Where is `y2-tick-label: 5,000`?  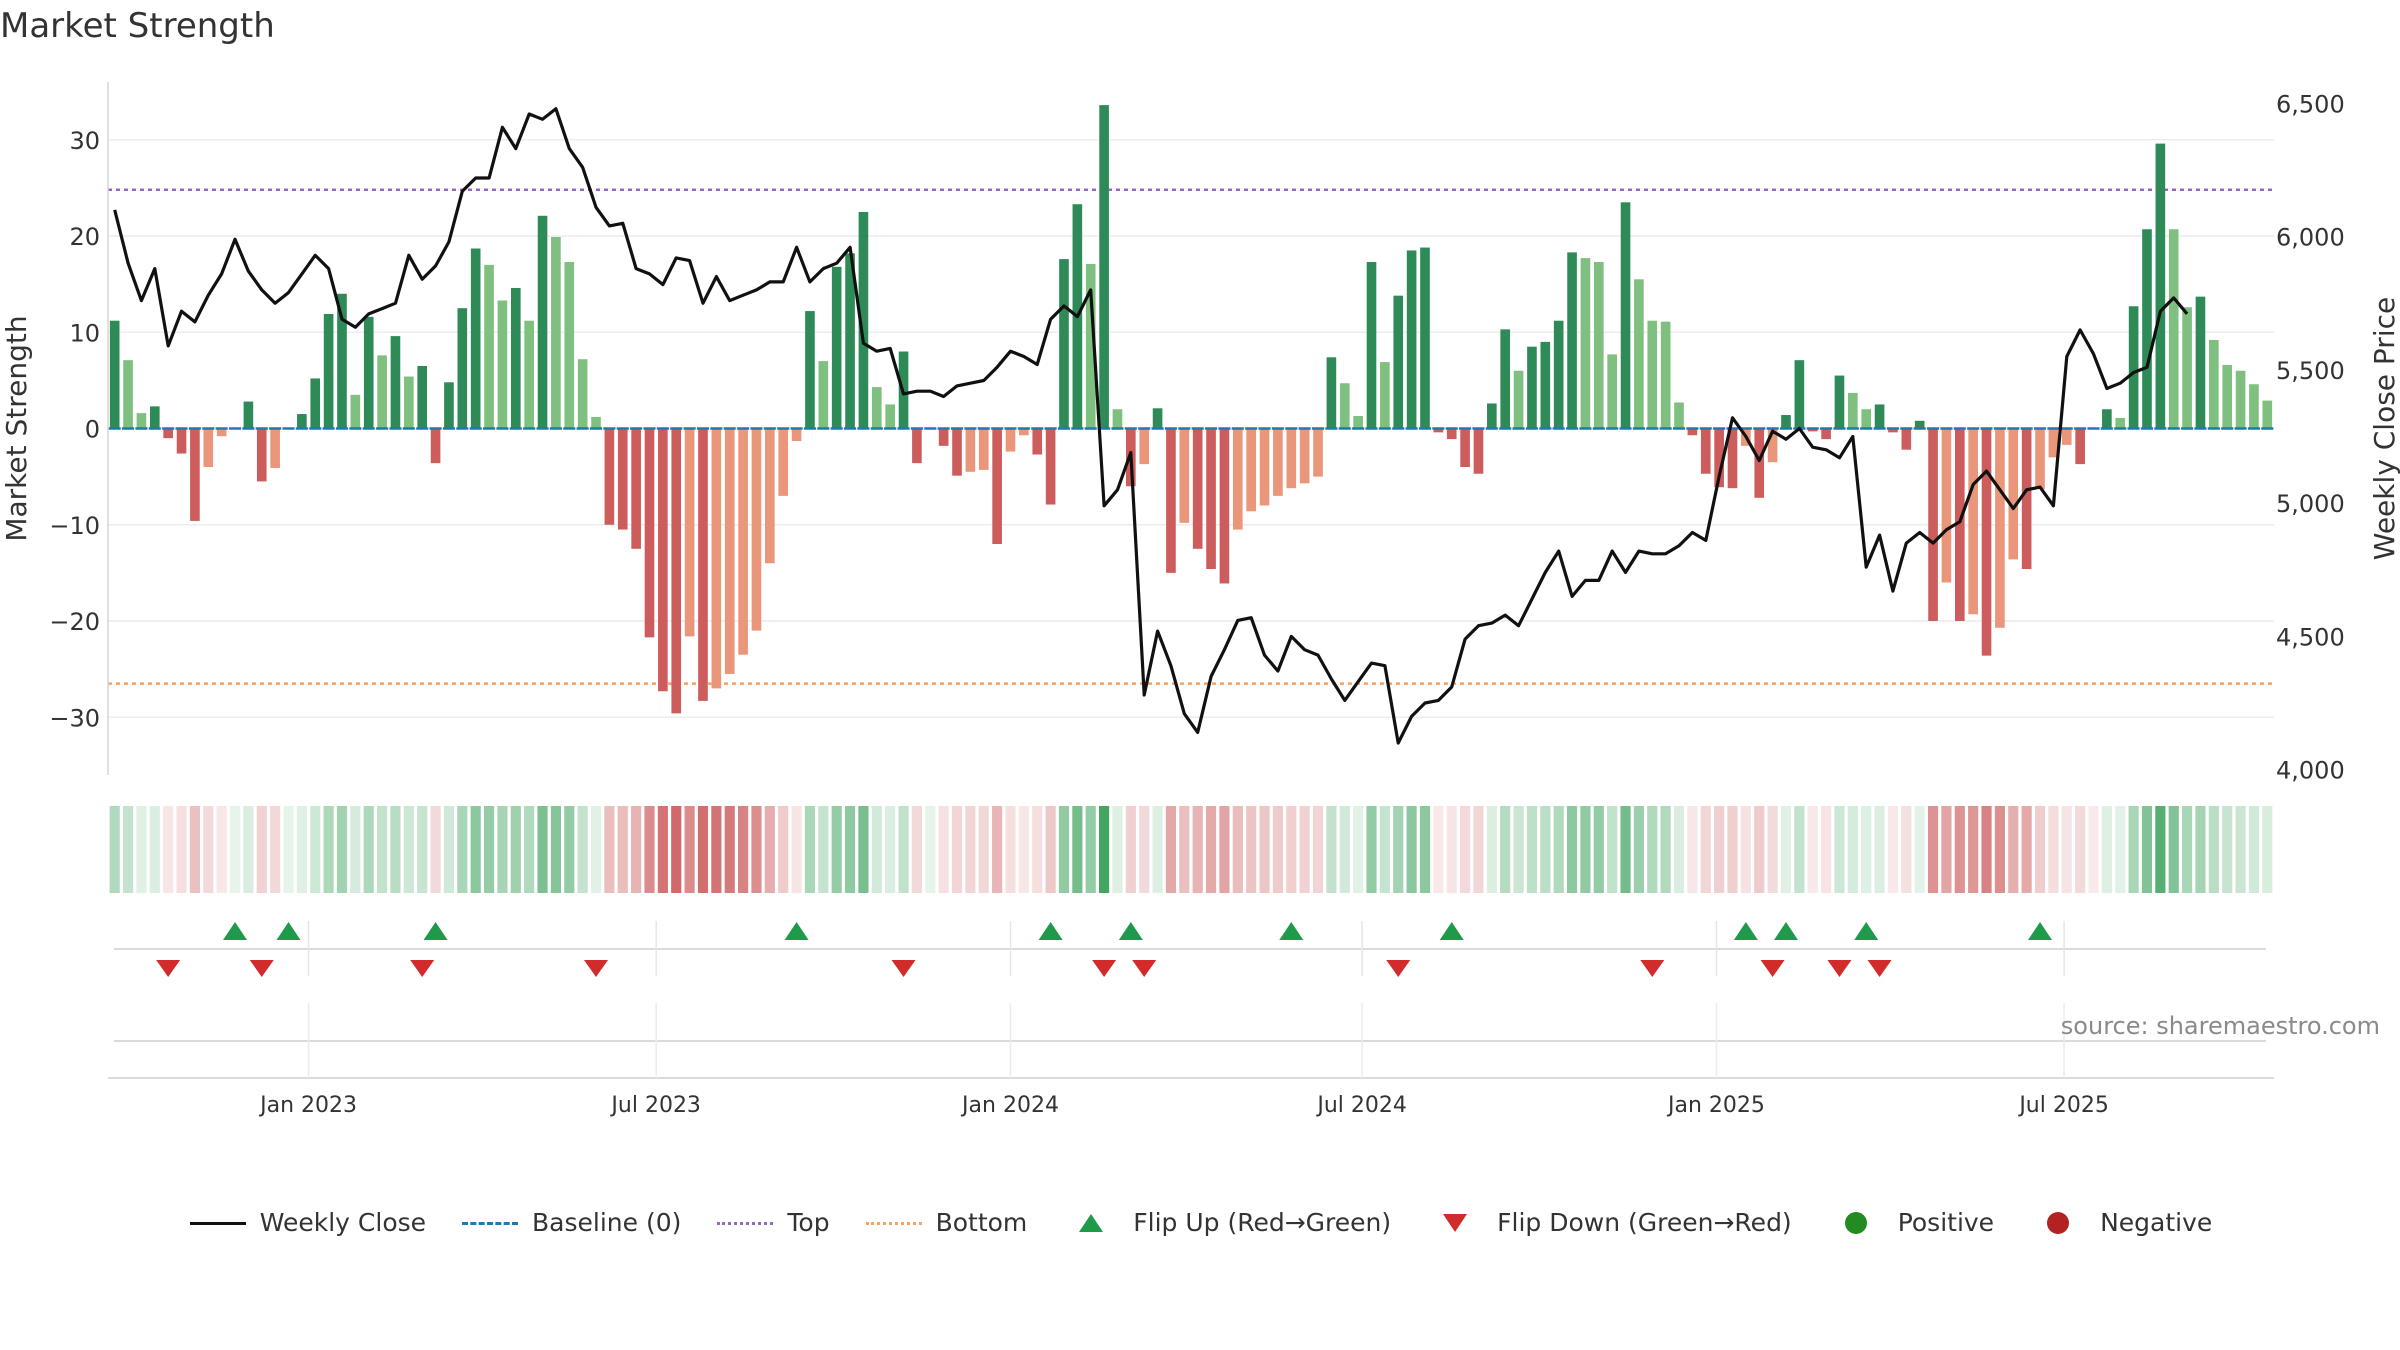 y2-tick-label: 5,000 is located at coordinates (2310, 504).